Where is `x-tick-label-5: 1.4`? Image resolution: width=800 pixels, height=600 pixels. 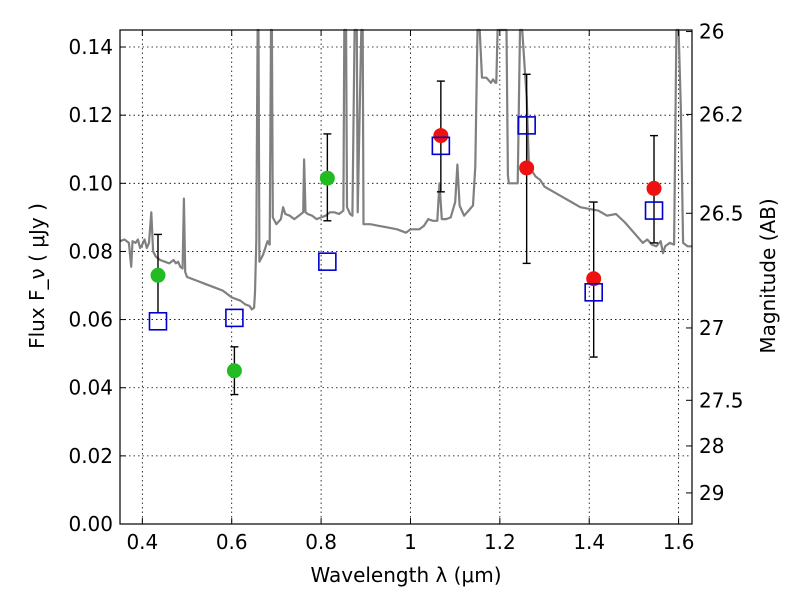 x-tick-label-5: 1.4 is located at coordinates (589, 542).